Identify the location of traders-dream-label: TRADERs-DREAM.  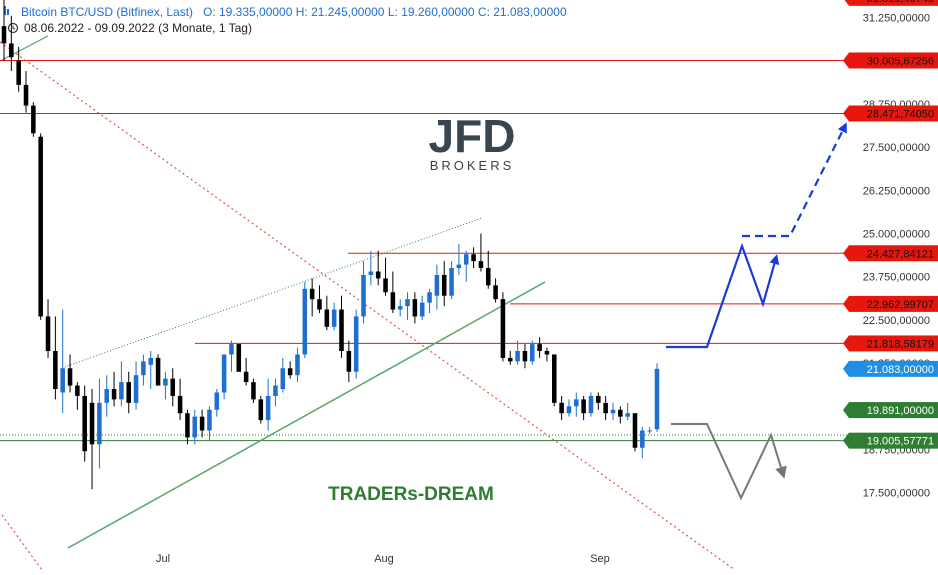
(411, 494).